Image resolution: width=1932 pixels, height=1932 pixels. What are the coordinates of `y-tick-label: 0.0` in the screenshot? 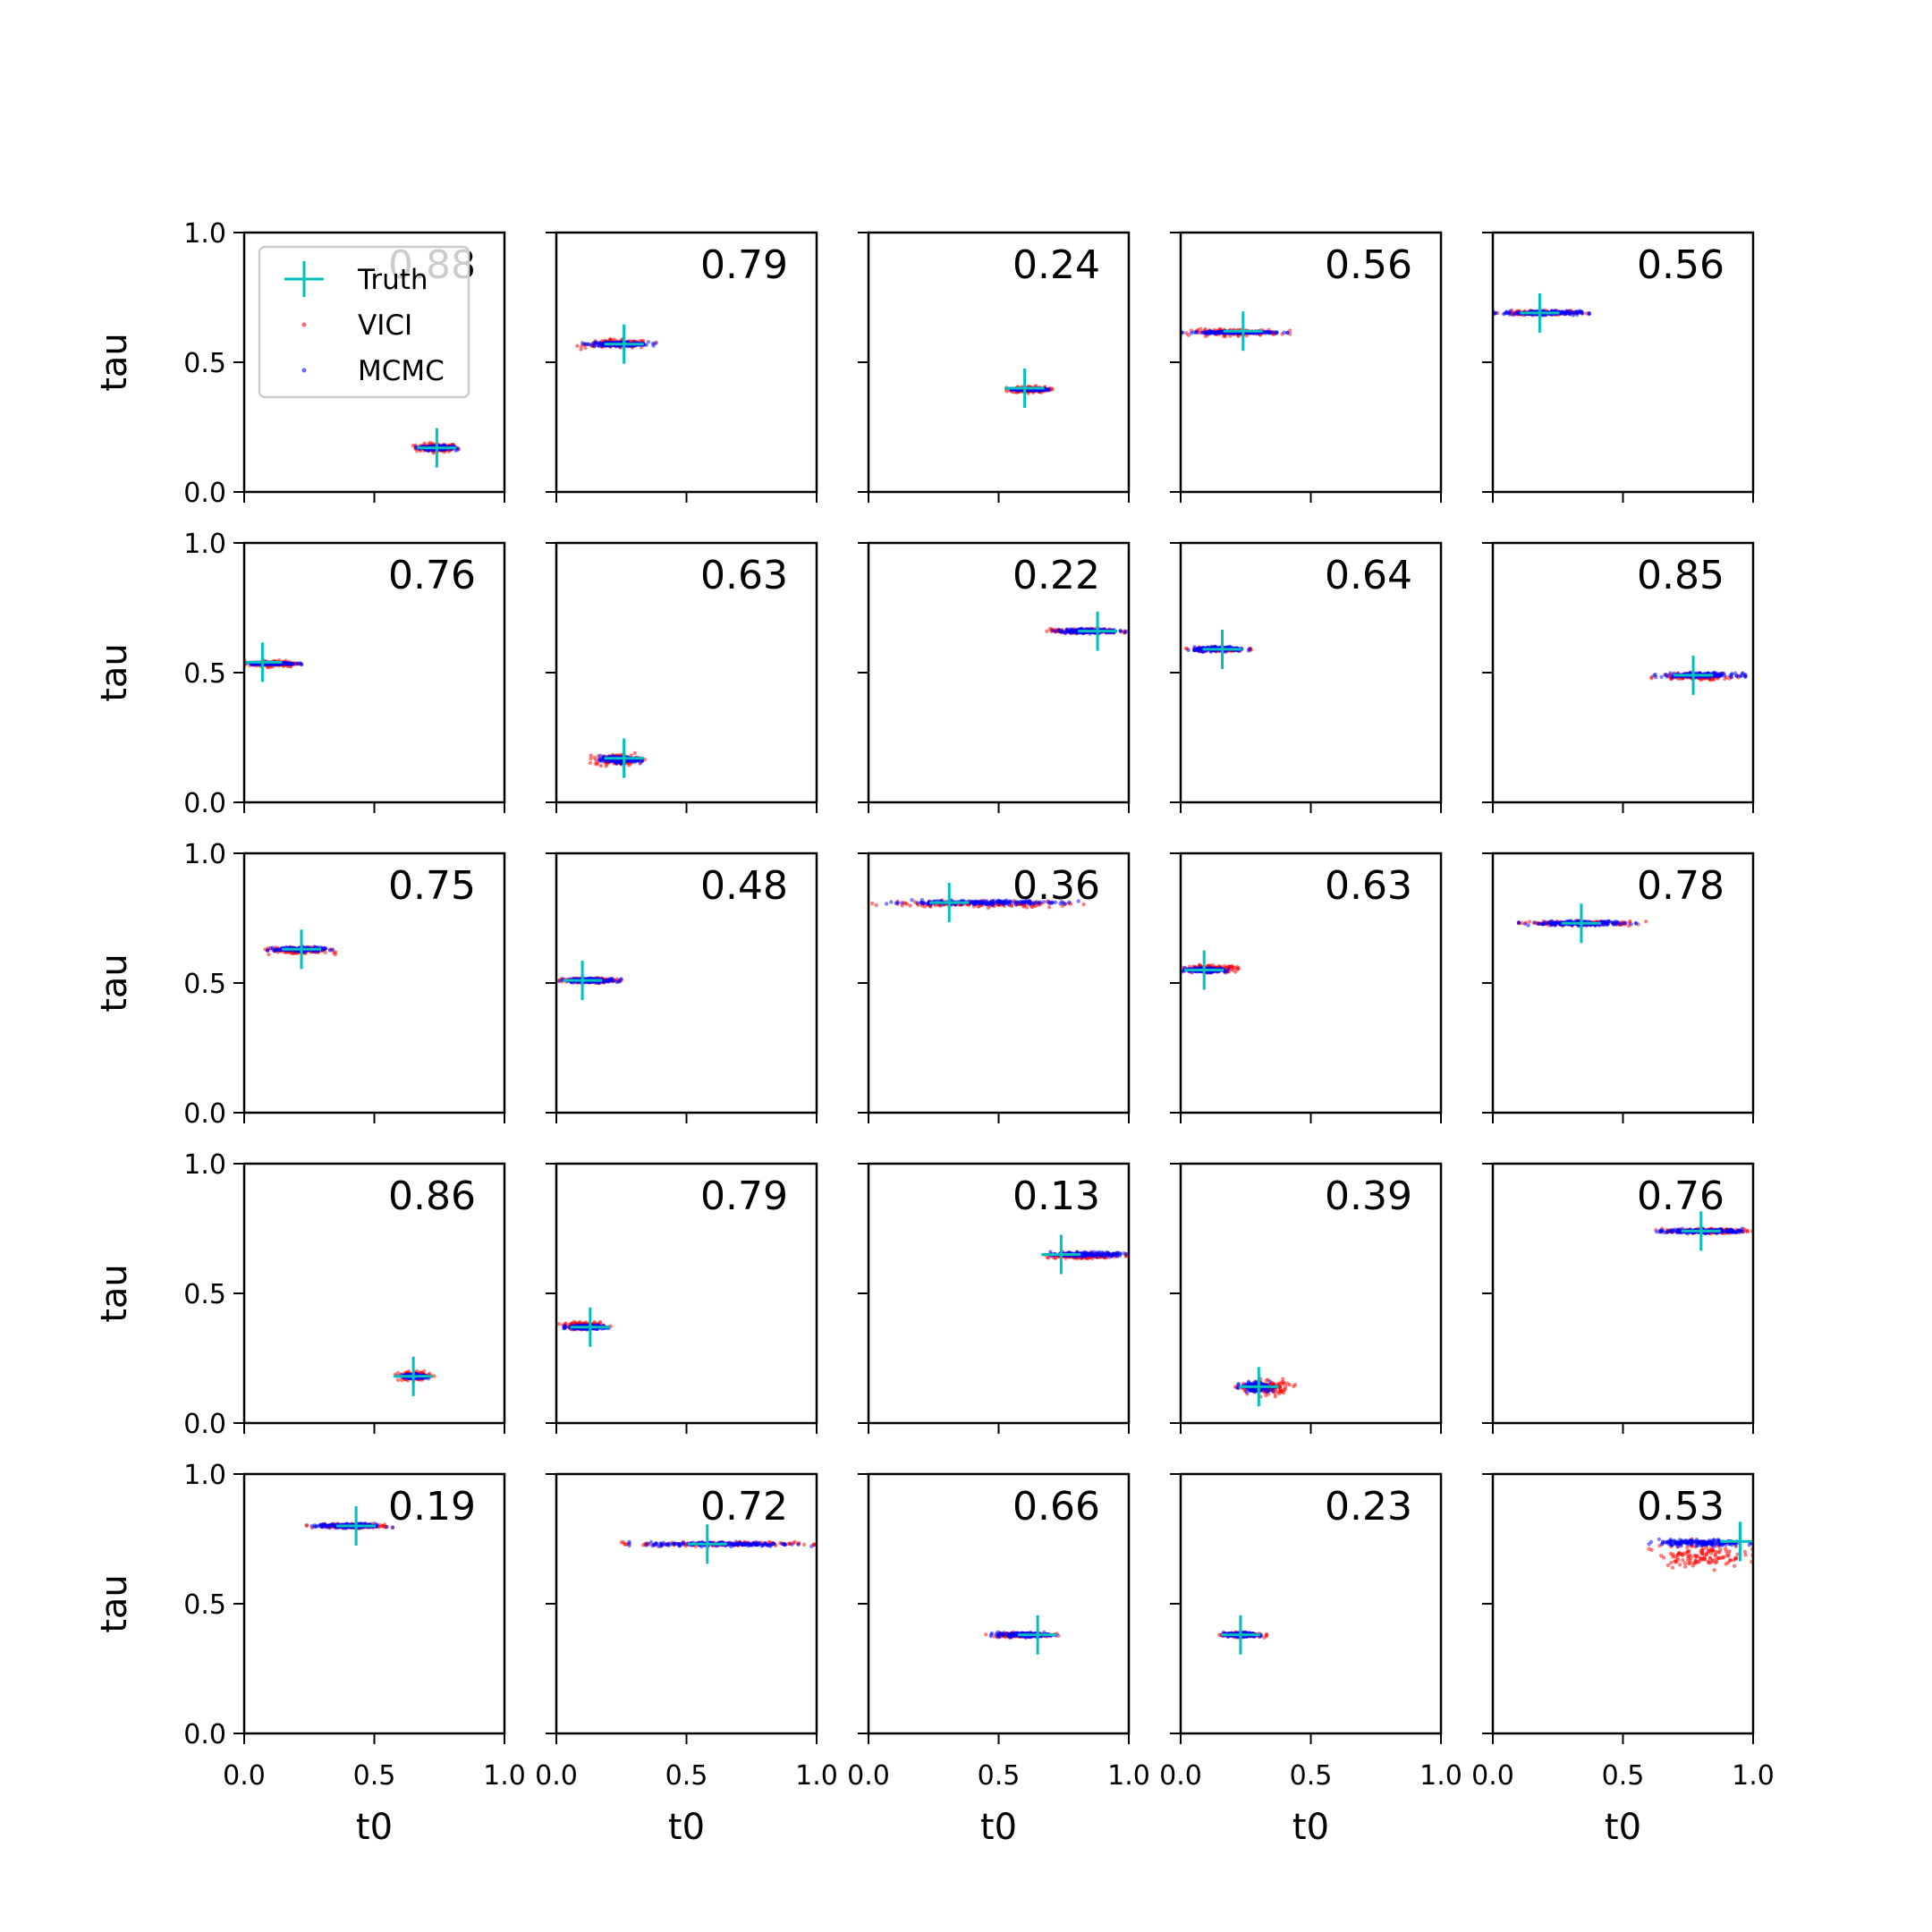 It's located at (204, 1114).